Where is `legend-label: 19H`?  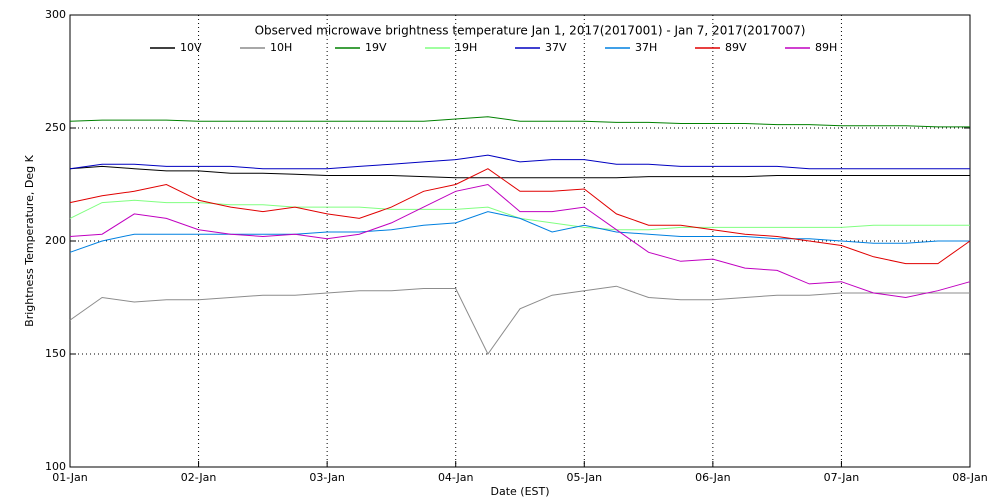
legend-label: 19H is located at coordinates (466, 47).